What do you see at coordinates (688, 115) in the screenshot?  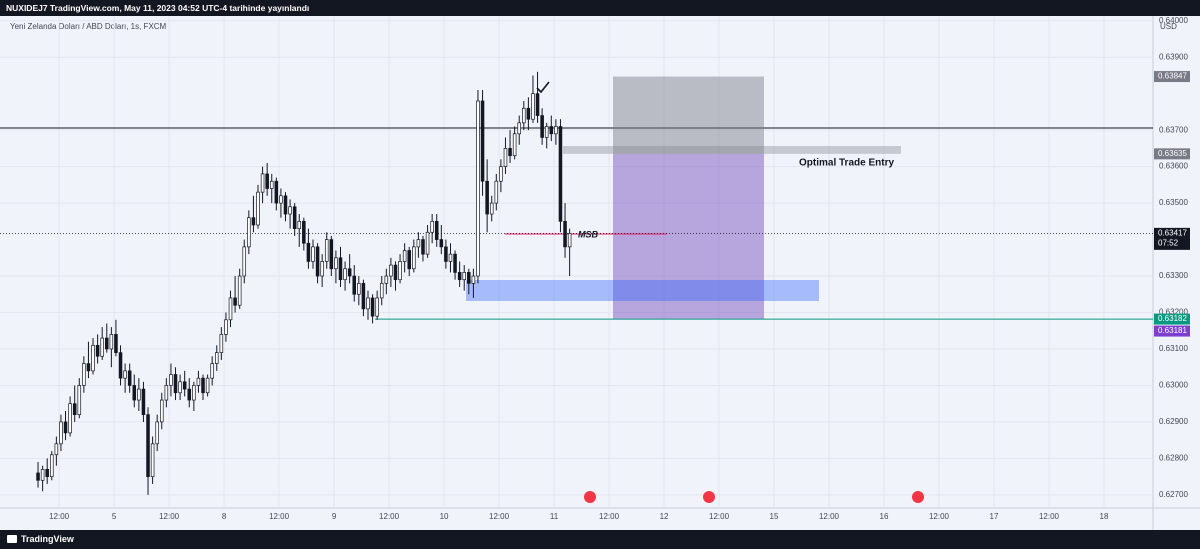 I see `stop-zone` at bounding box center [688, 115].